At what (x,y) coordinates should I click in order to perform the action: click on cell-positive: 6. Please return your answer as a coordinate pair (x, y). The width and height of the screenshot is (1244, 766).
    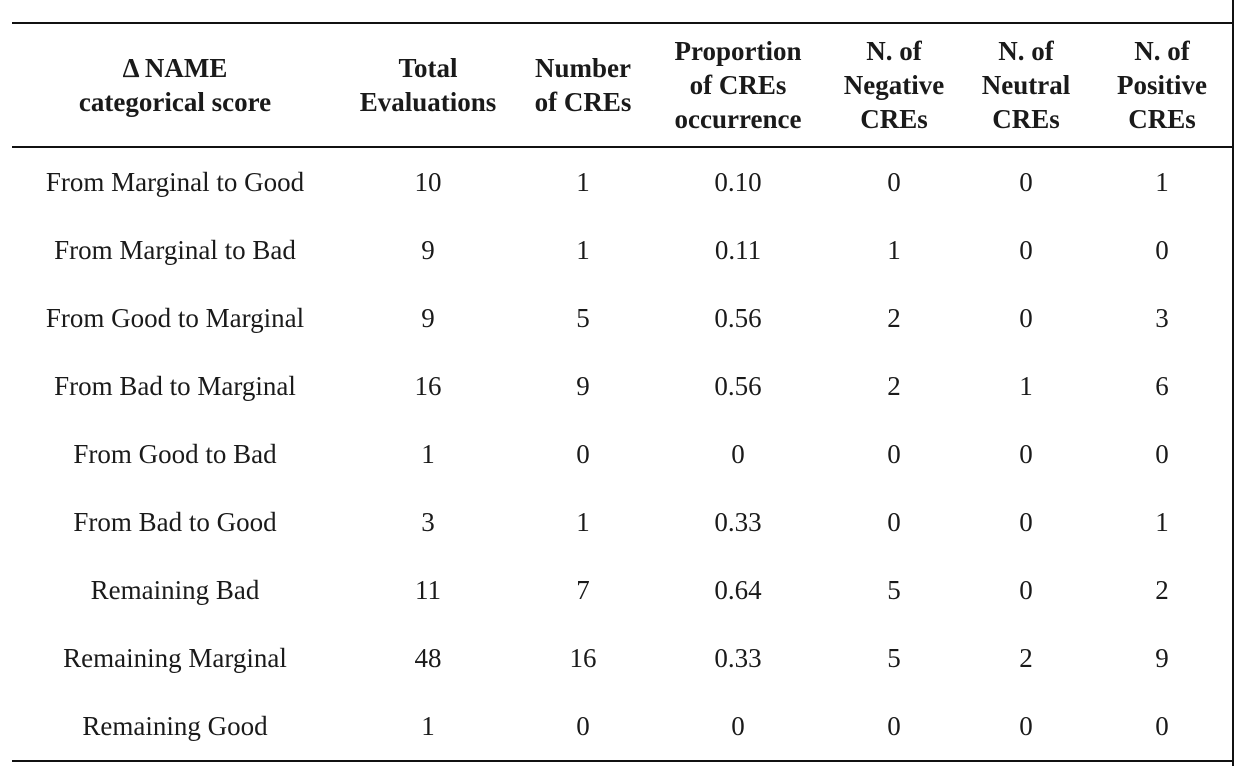
    Looking at the image, I should click on (1162, 385).